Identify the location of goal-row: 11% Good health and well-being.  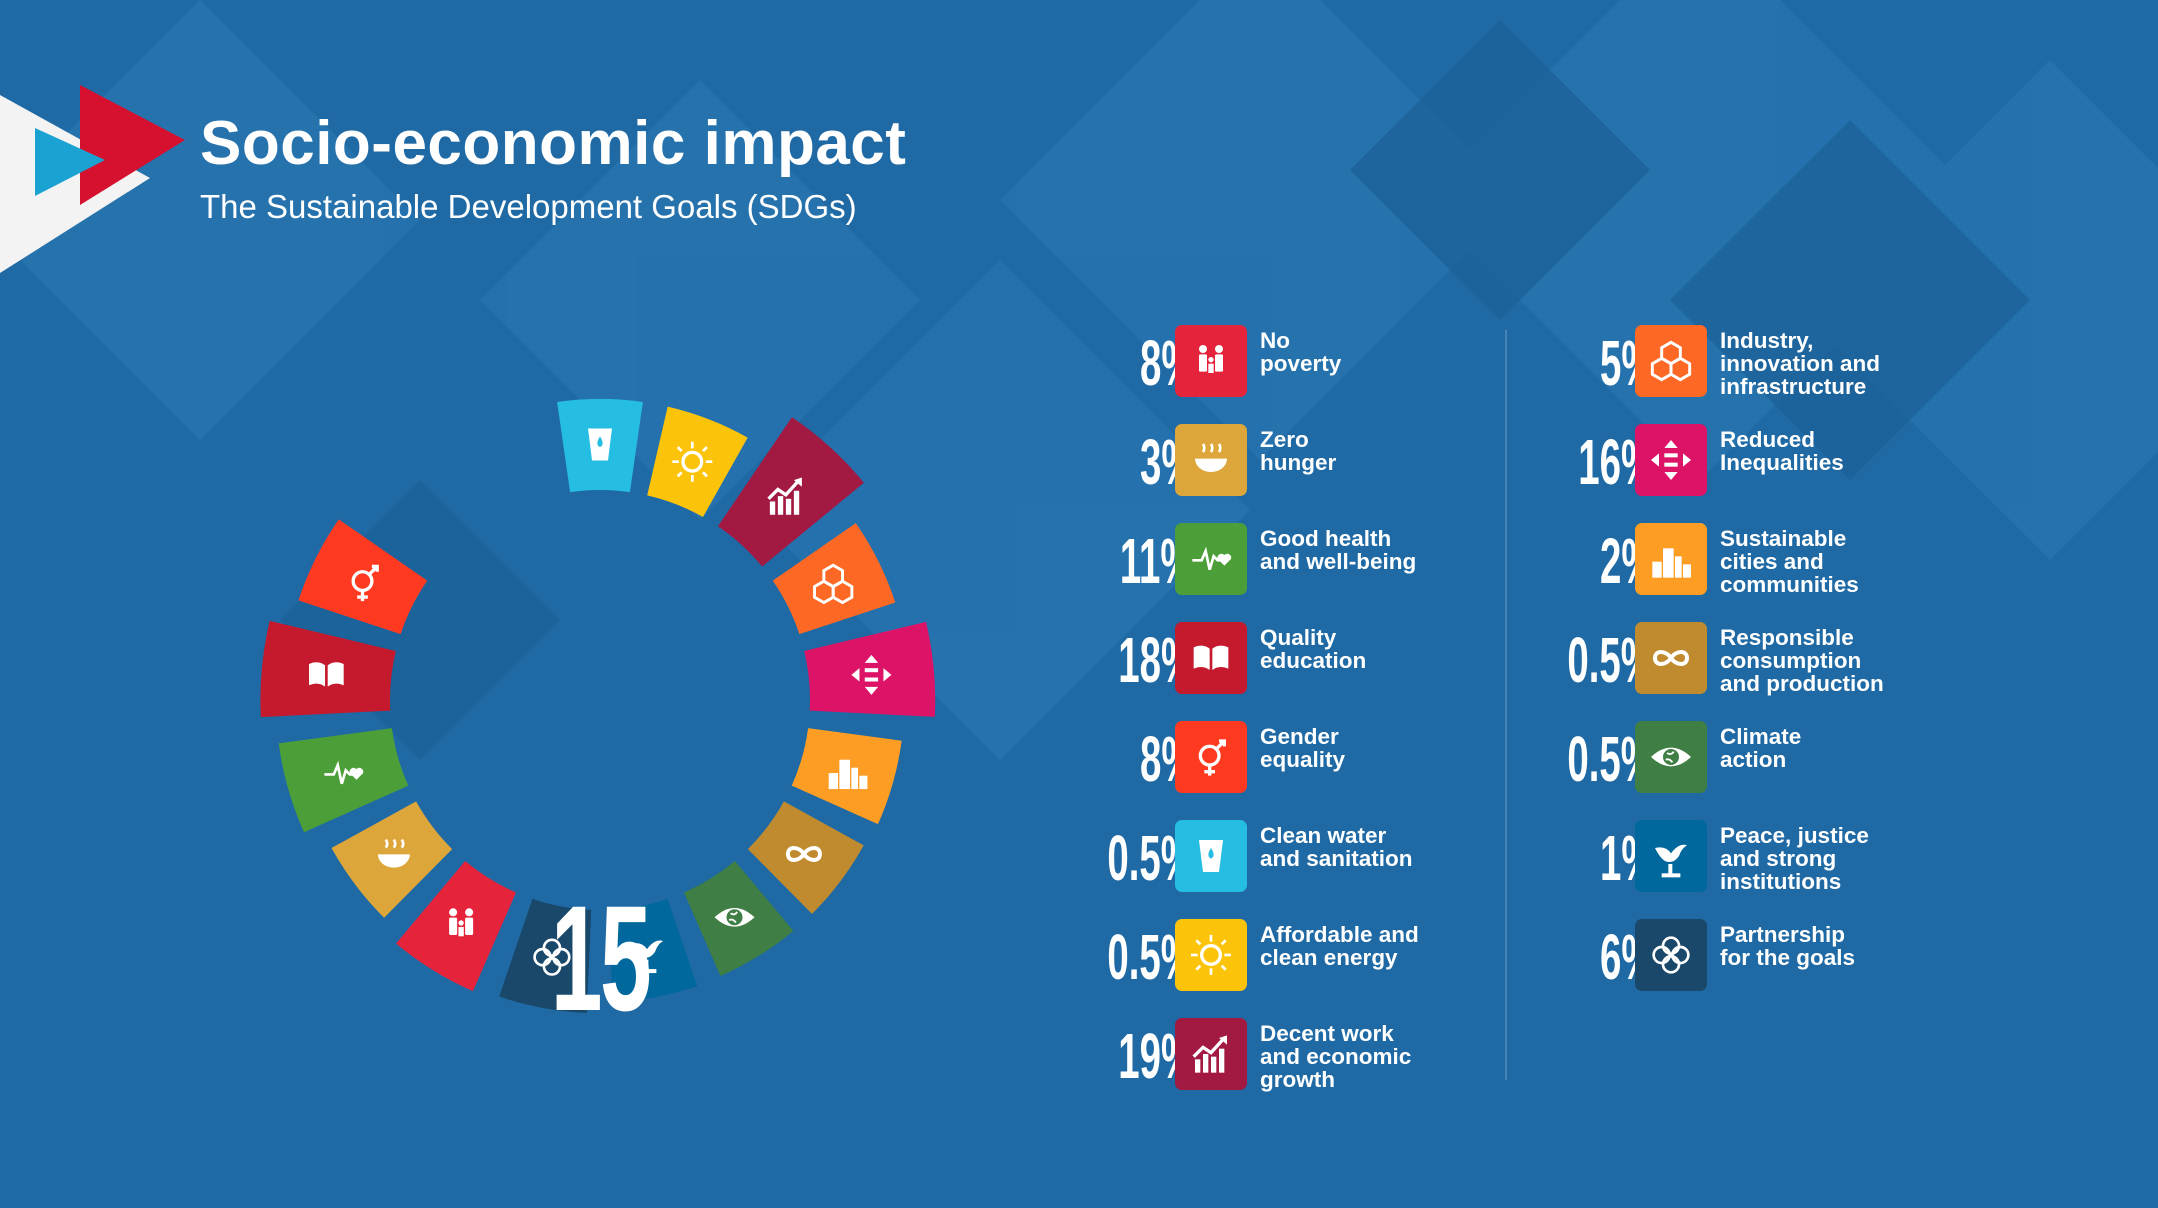
(1275, 559).